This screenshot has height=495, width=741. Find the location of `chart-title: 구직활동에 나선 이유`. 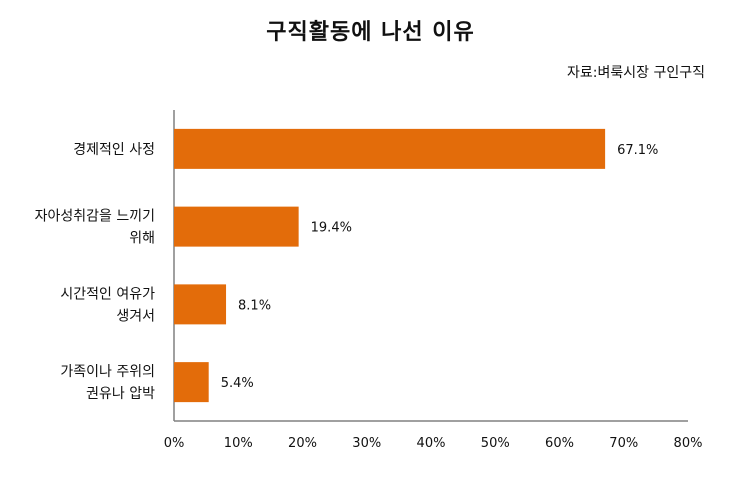

chart-title: 구직활동에 나선 이유 is located at coordinates (370, 32).